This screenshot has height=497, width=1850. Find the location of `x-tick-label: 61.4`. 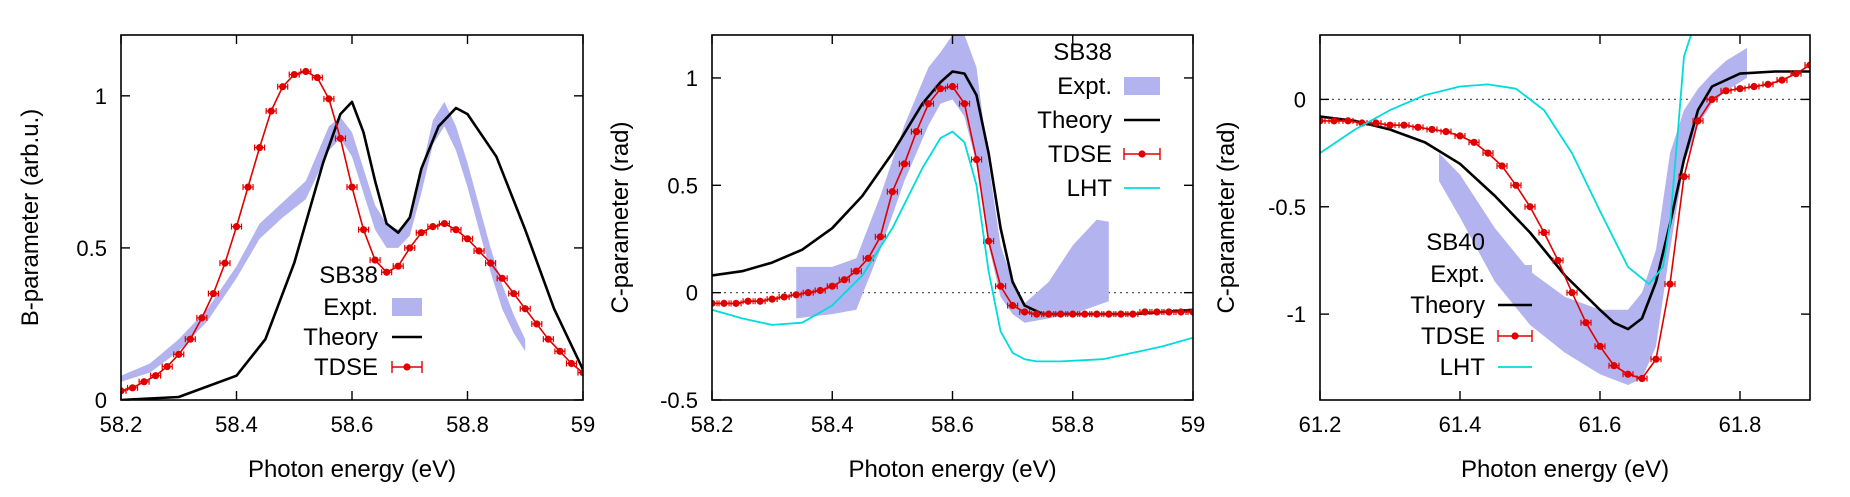

x-tick-label: 61.4 is located at coordinates (1460, 424).